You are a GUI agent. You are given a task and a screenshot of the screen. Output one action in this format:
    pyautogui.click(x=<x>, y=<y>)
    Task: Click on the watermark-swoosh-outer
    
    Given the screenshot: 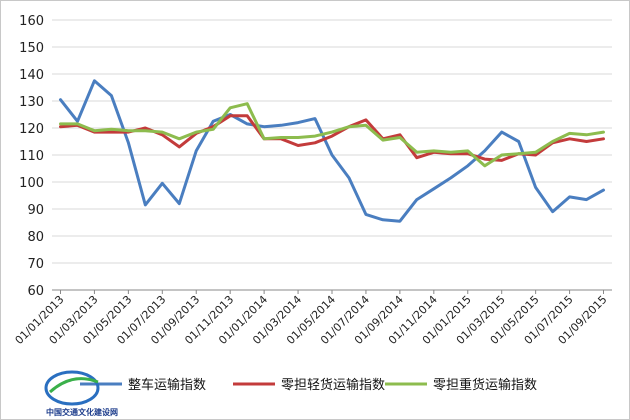 What is the action you would take?
    pyautogui.click(x=72, y=388)
    